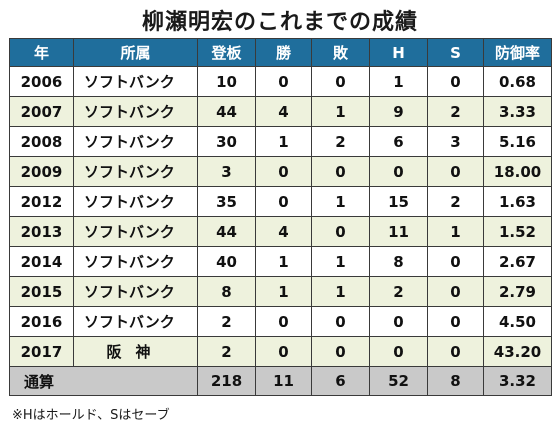 The image size is (560, 431). What do you see at coordinates (283, 52) in the screenshot?
I see `header-wins: 勝` at bounding box center [283, 52].